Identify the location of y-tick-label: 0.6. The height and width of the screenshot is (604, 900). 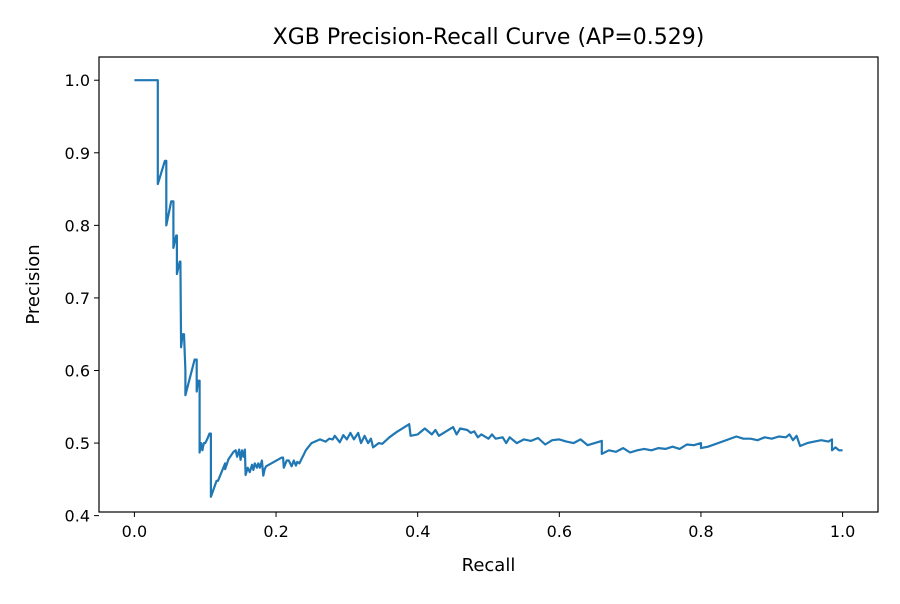
(77, 370).